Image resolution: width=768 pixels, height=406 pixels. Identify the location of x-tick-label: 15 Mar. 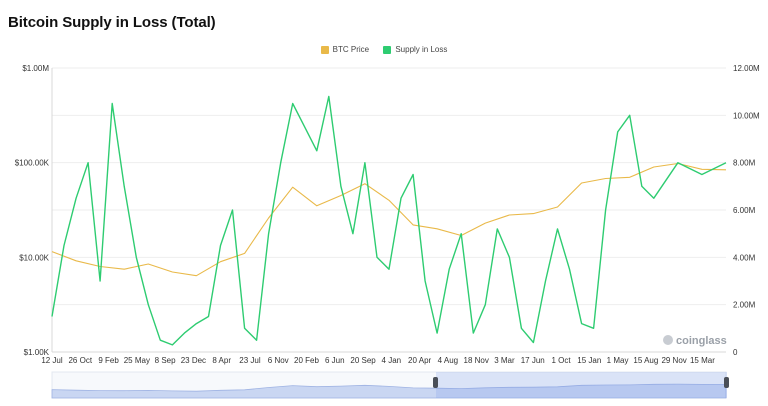
(702, 360).